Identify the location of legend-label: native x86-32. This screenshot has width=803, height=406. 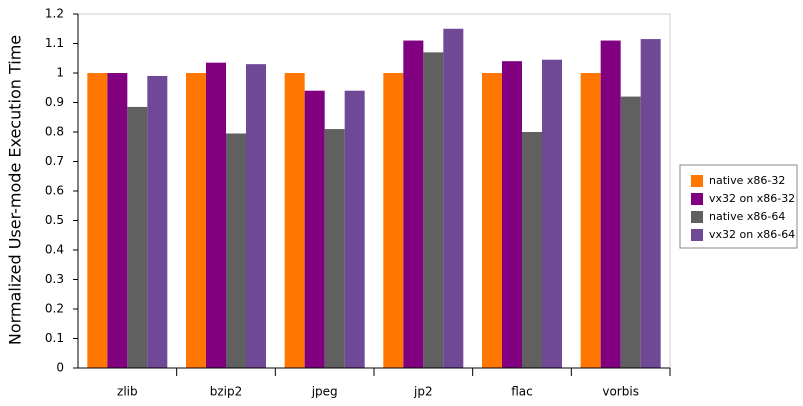
(747, 180).